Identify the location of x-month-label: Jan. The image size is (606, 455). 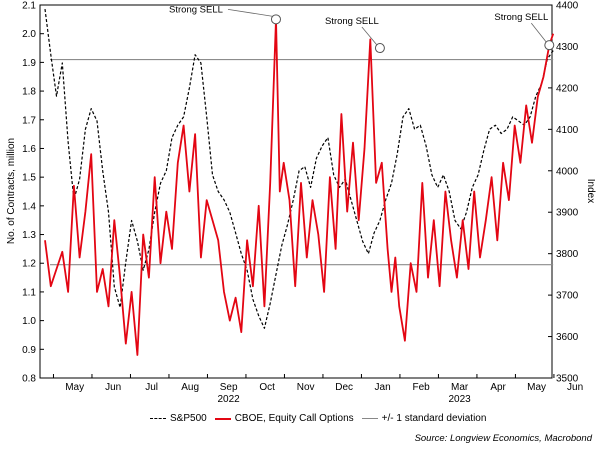
(383, 387).